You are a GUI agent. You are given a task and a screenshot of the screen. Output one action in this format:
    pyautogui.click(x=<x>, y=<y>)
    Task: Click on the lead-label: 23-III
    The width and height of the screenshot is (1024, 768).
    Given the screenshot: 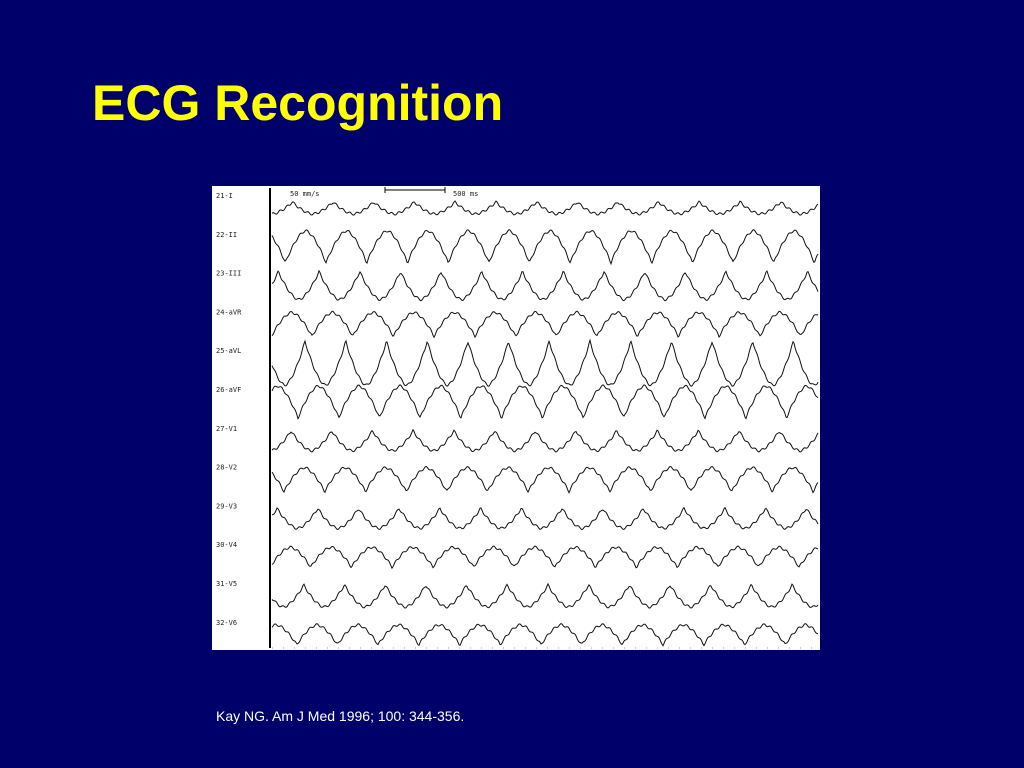 What is the action you would take?
    pyautogui.click(x=228, y=274)
    